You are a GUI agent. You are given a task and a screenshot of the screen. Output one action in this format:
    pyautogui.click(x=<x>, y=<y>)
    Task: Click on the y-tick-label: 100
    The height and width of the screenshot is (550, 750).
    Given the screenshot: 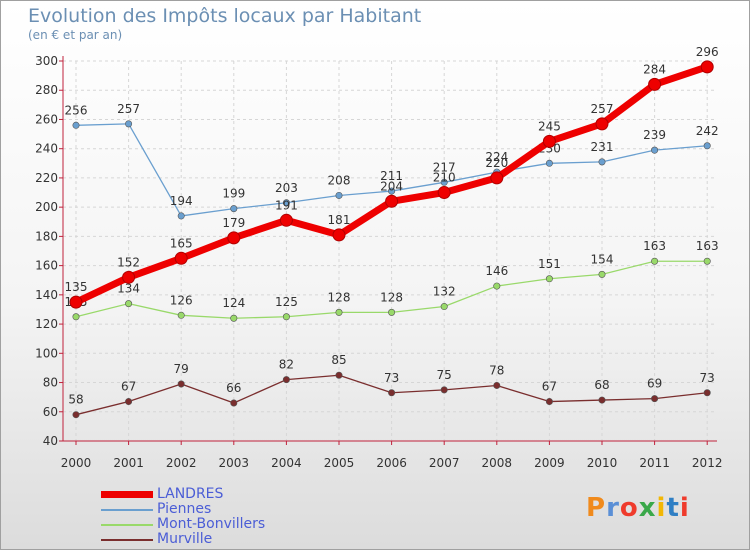 What is the action you would take?
    pyautogui.click(x=46, y=353)
    